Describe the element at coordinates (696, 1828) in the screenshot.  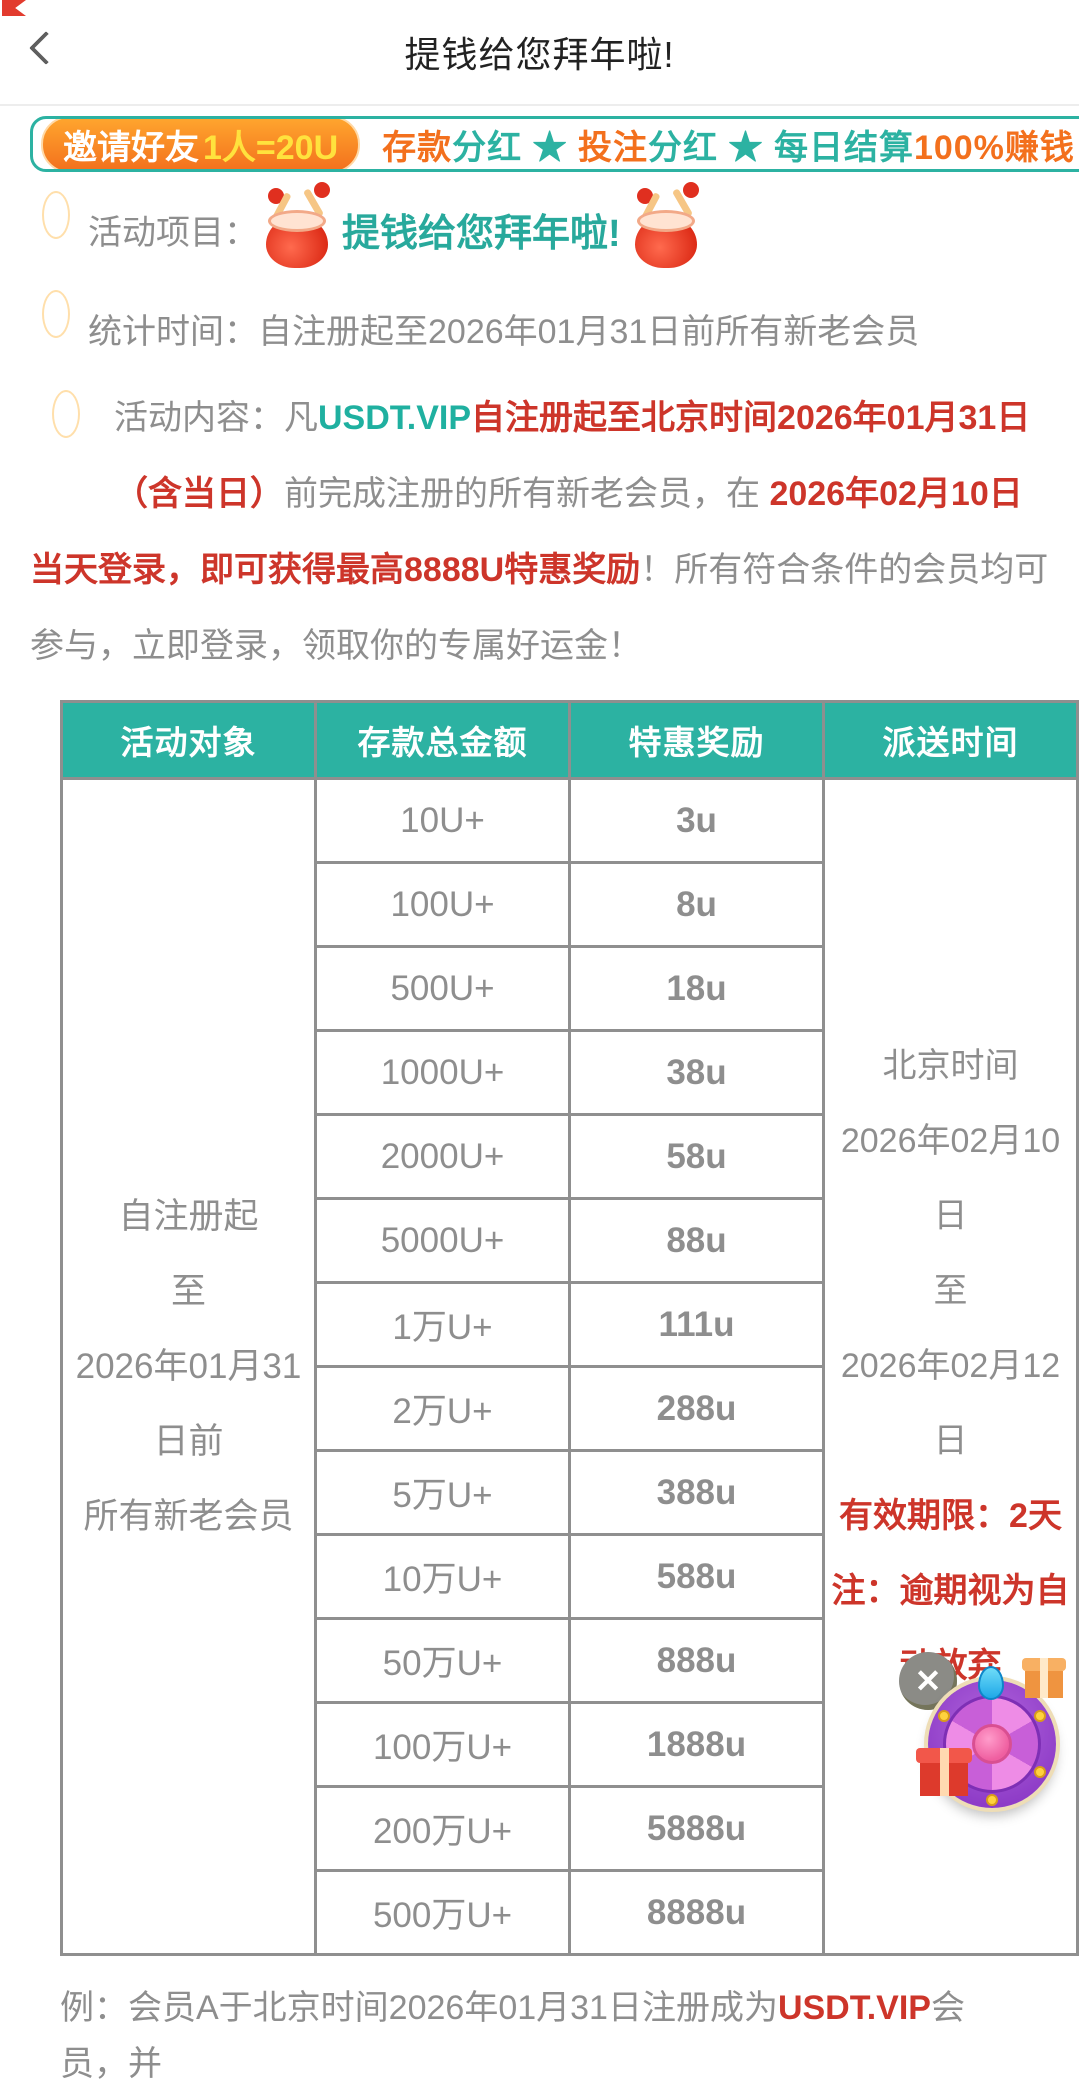
I see `reward-cell: 5888u` at that location.